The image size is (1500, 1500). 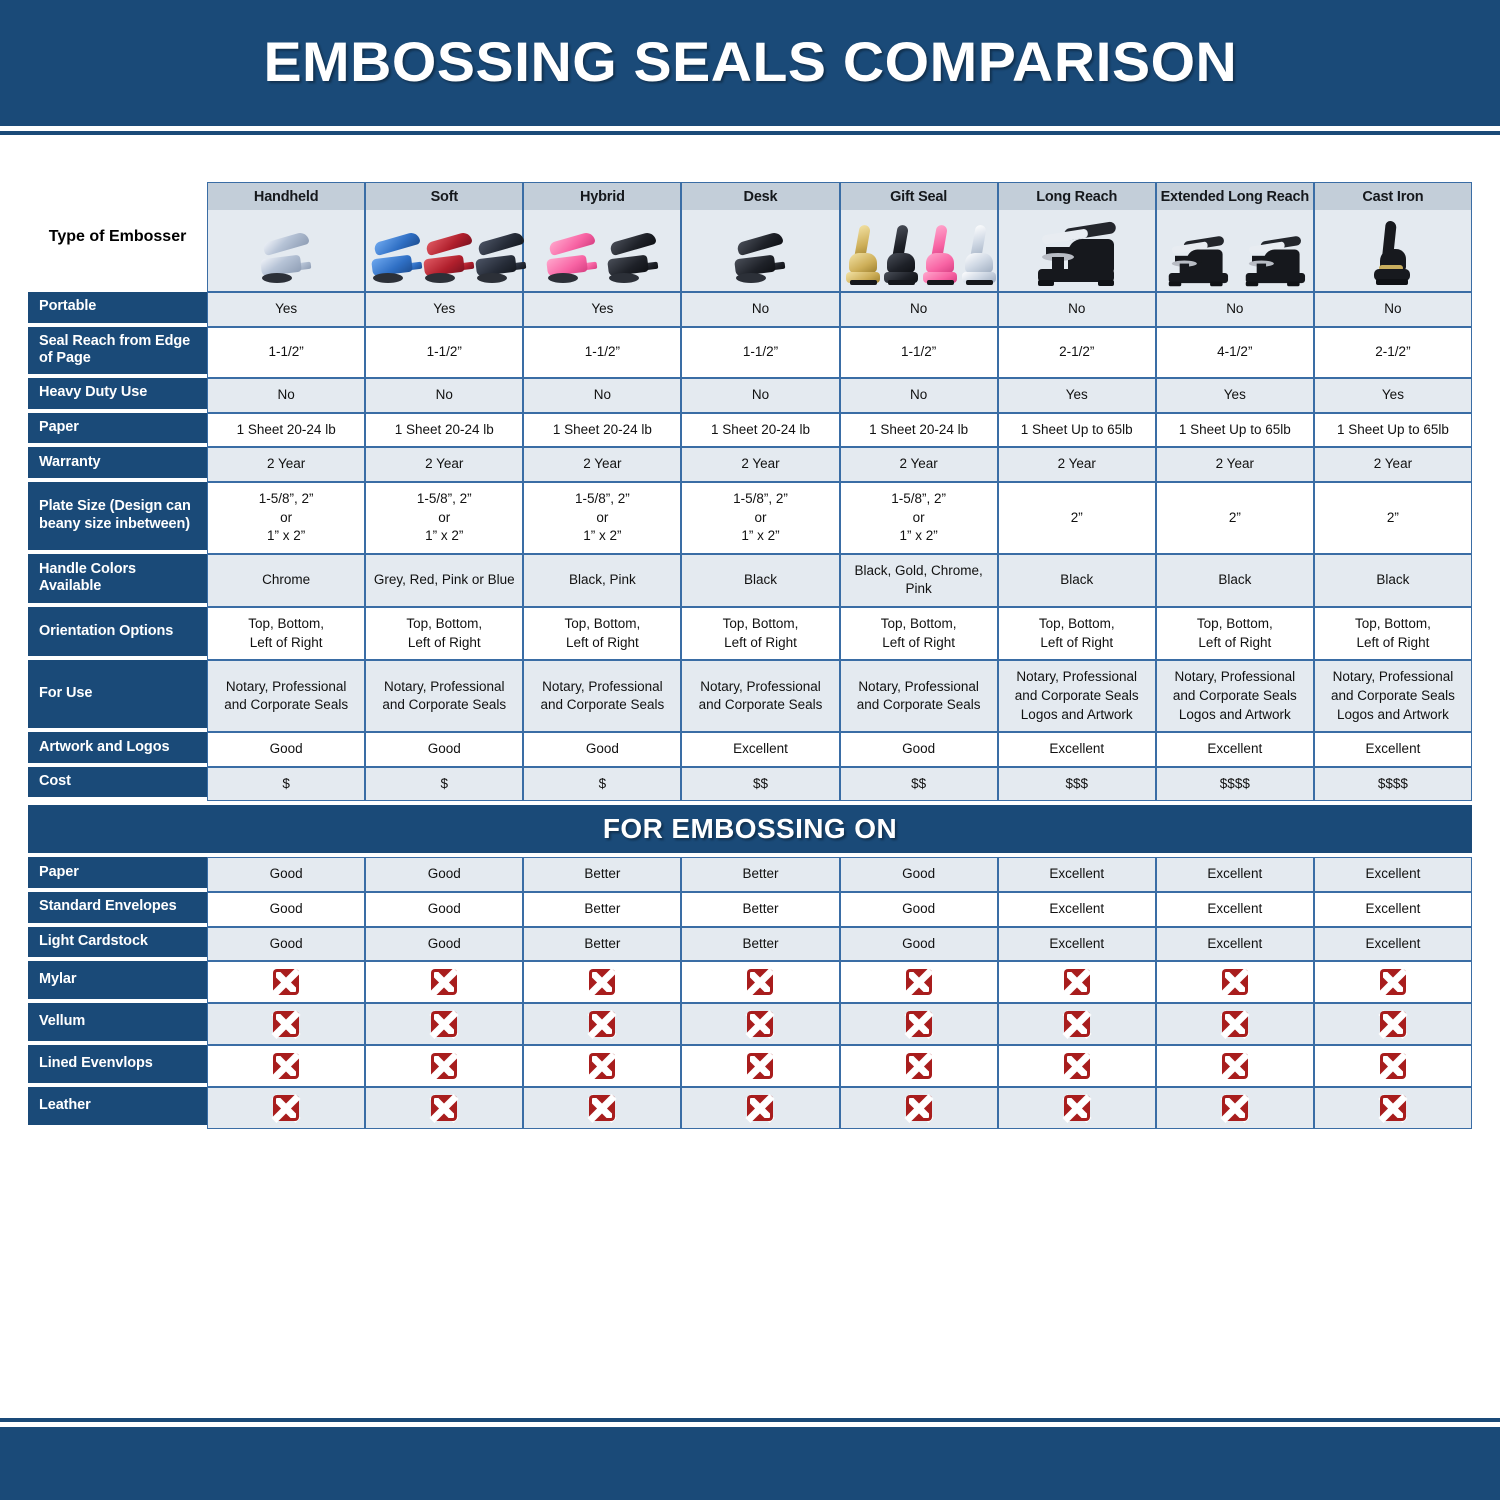 I want to click on column-header-1: Soft, so click(x=444, y=196).